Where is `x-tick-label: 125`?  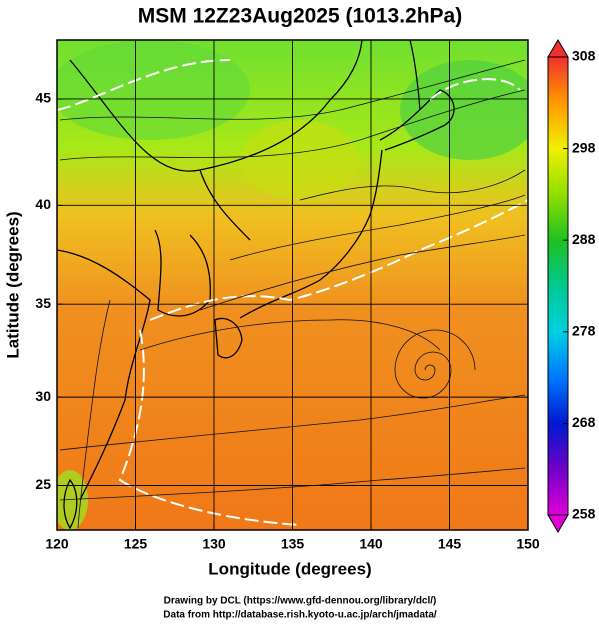 x-tick-label: 125 is located at coordinates (136, 544).